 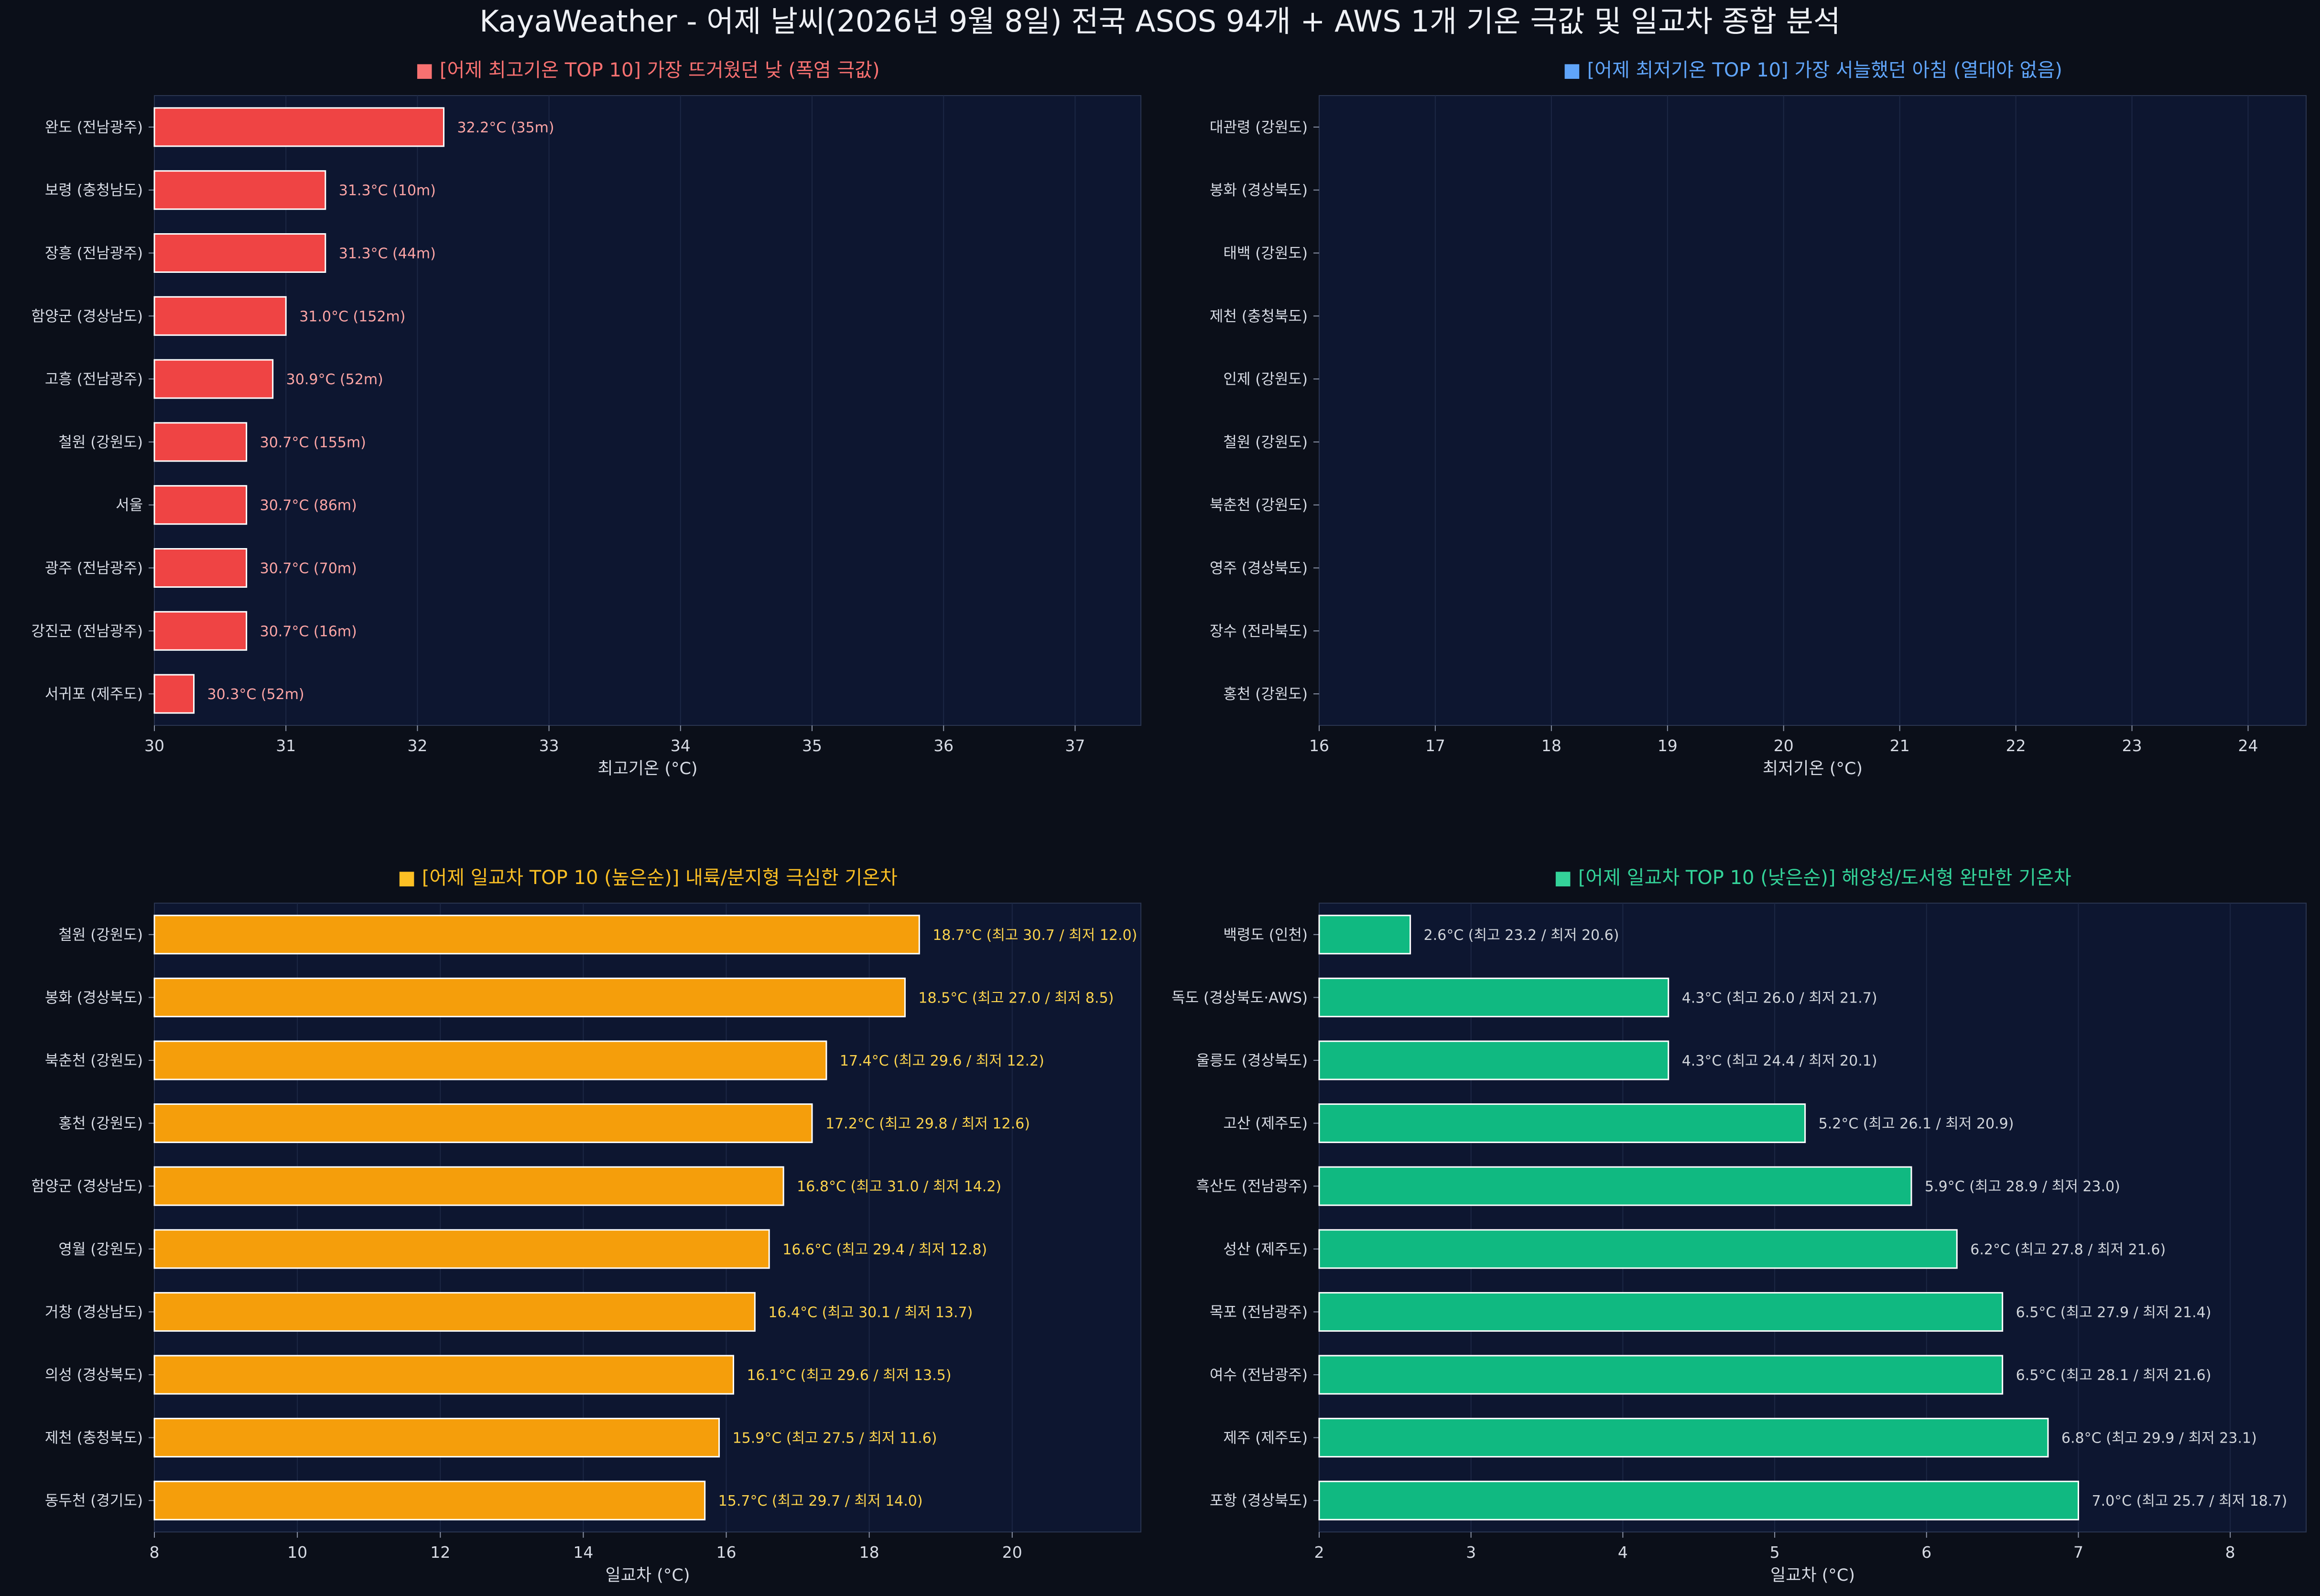 What do you see at coordinates (1668, 746) in the screenshot?
I see `x-tick-label: 19` at bounding box center [1668, 746].